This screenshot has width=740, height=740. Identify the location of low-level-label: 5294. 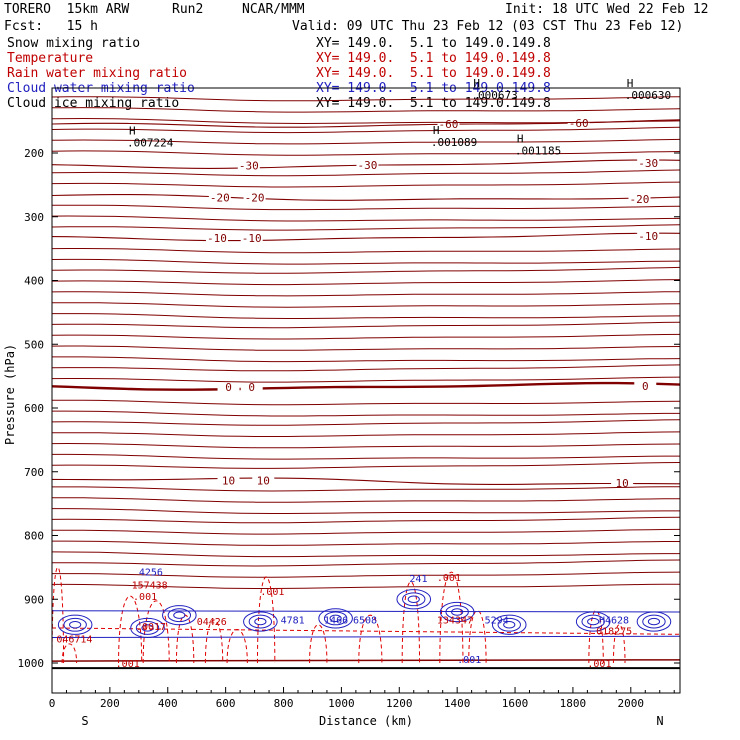
(497, 620).